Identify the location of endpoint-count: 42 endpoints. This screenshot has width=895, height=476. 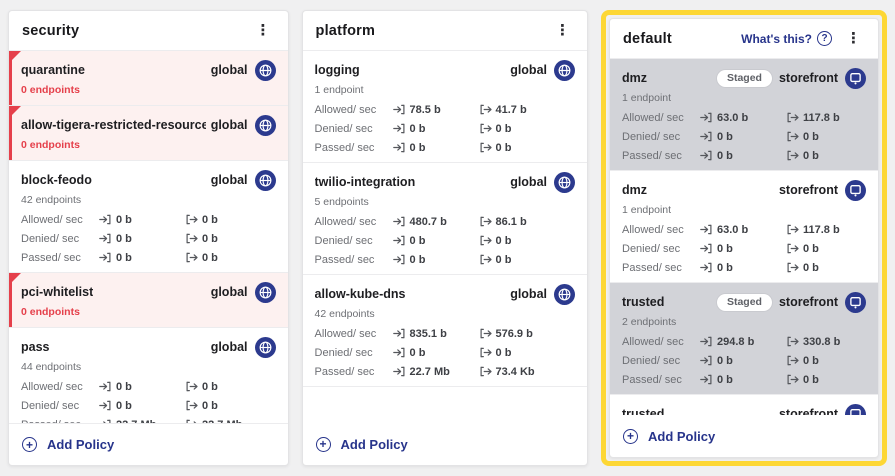
(51, 200).